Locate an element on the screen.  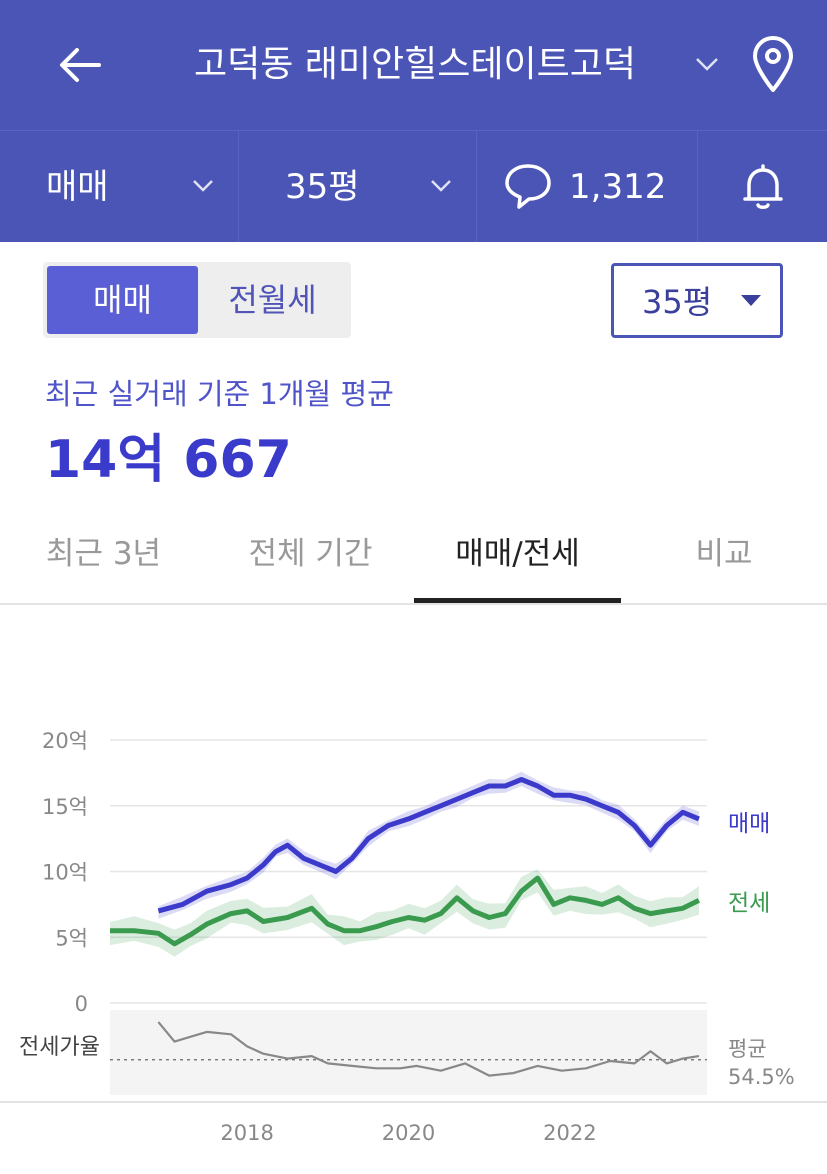
filter-bar: 매매 35평 1,312 is located at coordinates (413, 186).